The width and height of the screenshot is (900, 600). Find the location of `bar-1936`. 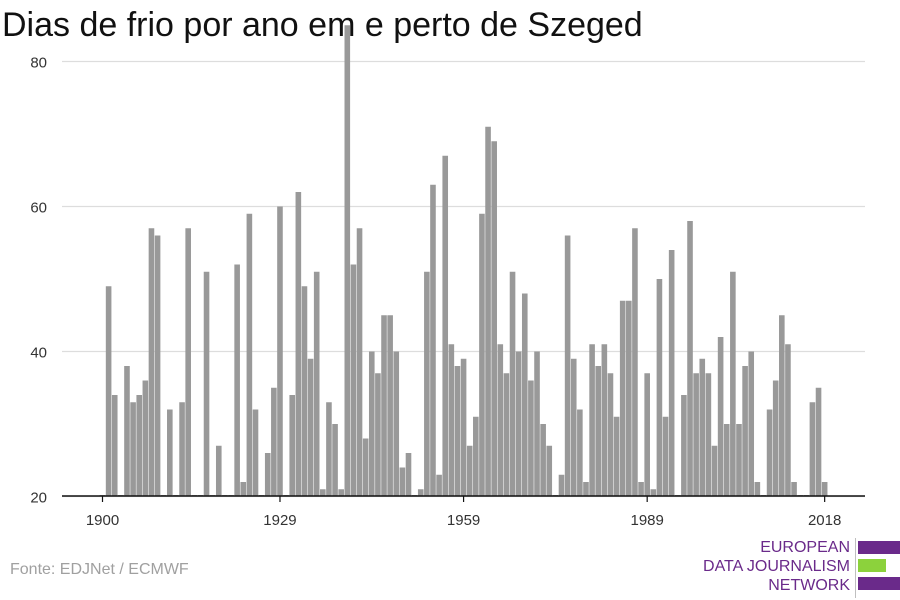

bar-1936 is located at coordinates (323, 492).